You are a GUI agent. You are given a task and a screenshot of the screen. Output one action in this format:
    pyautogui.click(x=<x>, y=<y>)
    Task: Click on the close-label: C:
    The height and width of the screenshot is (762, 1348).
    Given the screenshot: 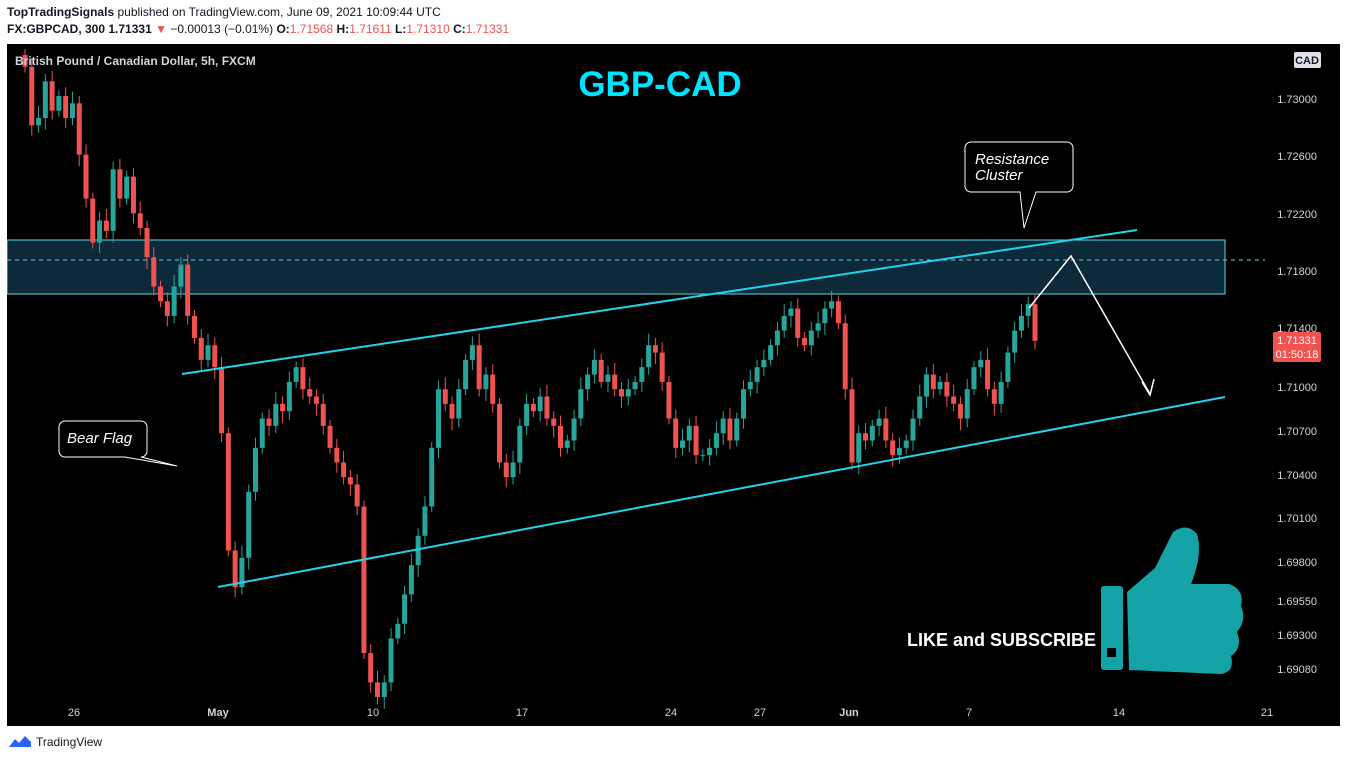 What is the action you would take?
    pyautogui.click(x=459, y=29)
    